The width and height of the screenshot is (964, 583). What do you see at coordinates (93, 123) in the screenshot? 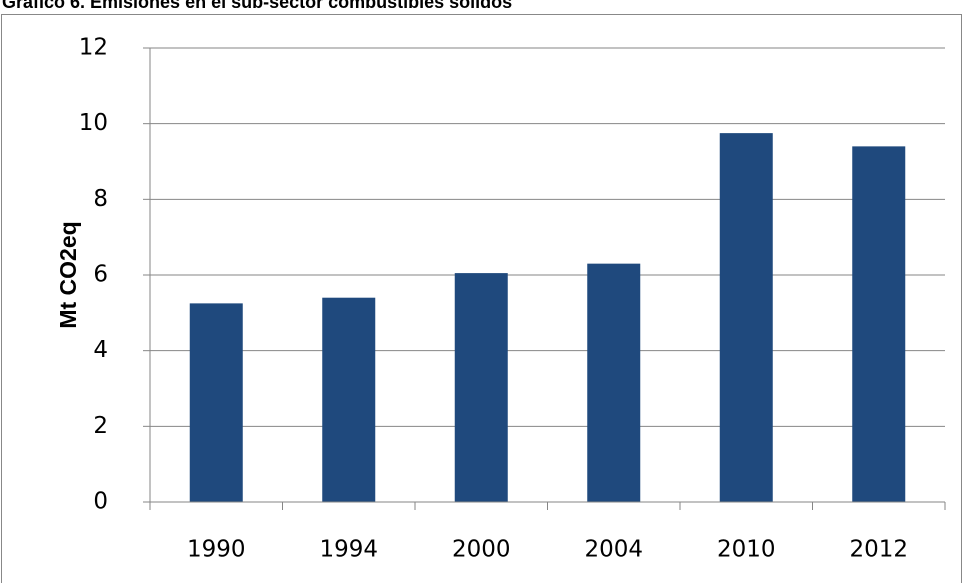
I see `y-tick-label: 10` at bounding box center [93, 123].